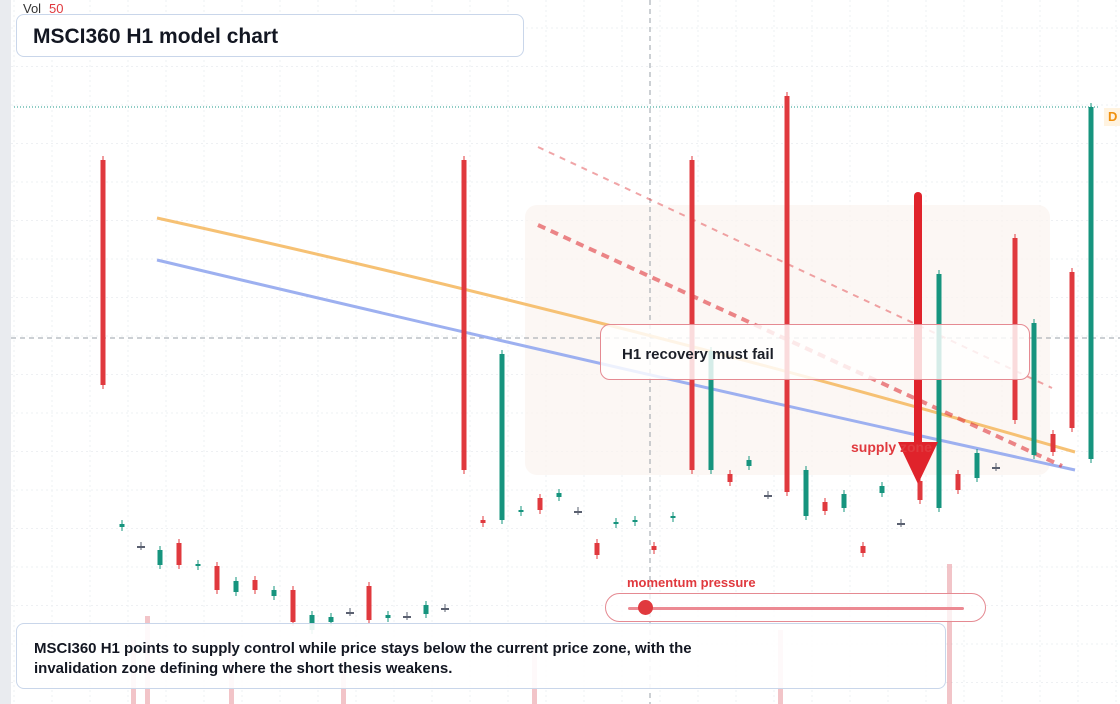 The image size is (1120, 704). Describe the element at coordinates (815, 352) in the screenshot. I see `recovery-callout: H1 recovery must fail` at that location.